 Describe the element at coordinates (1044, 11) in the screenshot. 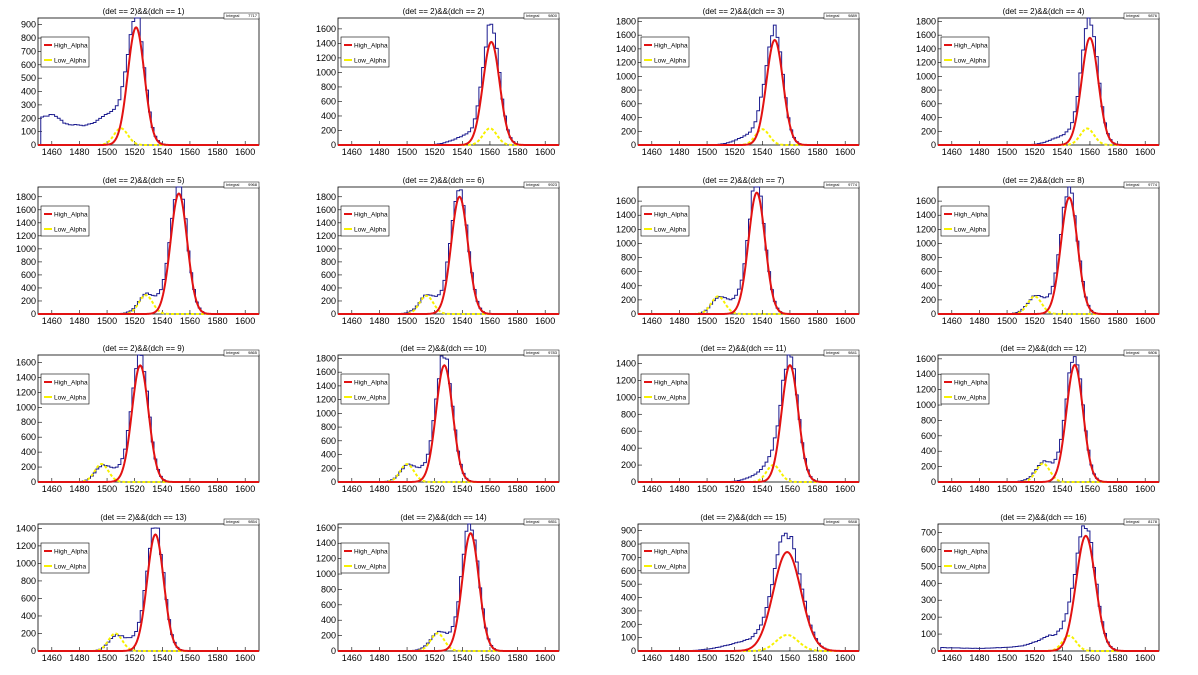

I see `chart-title: (det == 2)&&(dch == 4)` at that location.